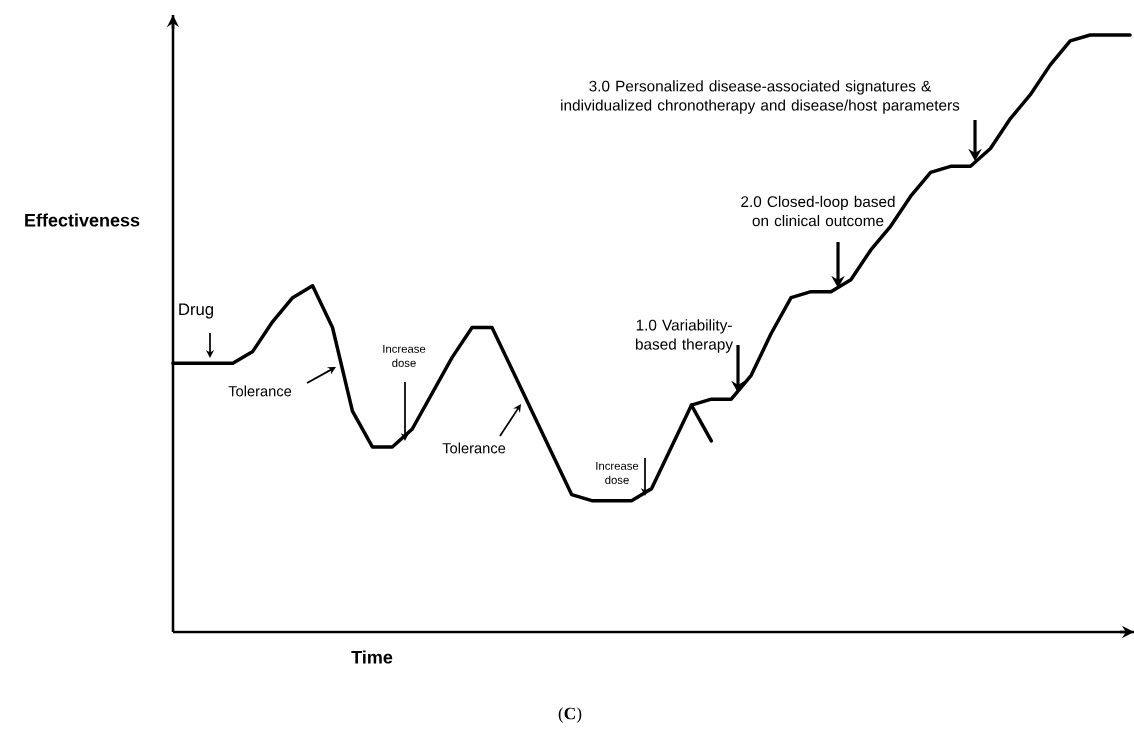 The height and width of the screenshot is (749, 1134). What do you see at coordinates (818, 211) in the screenshot?
I see `annotation: 2.0 Closed-loop based on clinical outcome` at bounding box center [818, 211].